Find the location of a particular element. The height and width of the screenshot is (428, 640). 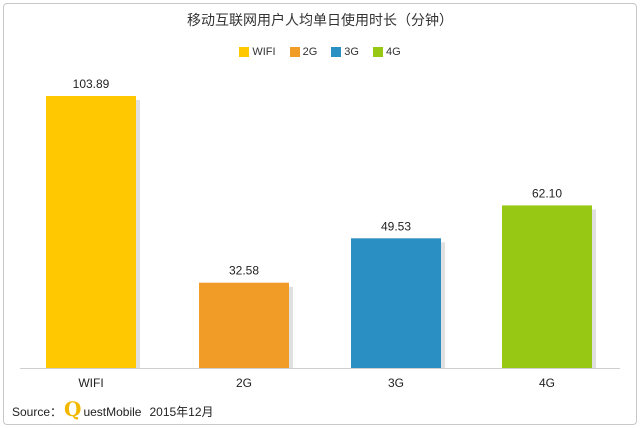

legend-item-2g: 2G is located at coordinates (303, 52).